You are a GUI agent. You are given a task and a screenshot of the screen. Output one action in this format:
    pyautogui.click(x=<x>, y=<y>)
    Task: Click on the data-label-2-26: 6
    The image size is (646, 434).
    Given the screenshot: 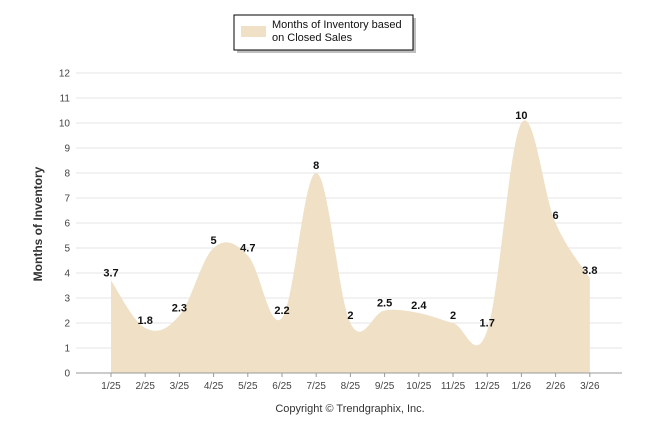 What is the action you would take?
    pyautogui.click(x=556, y=216)
    